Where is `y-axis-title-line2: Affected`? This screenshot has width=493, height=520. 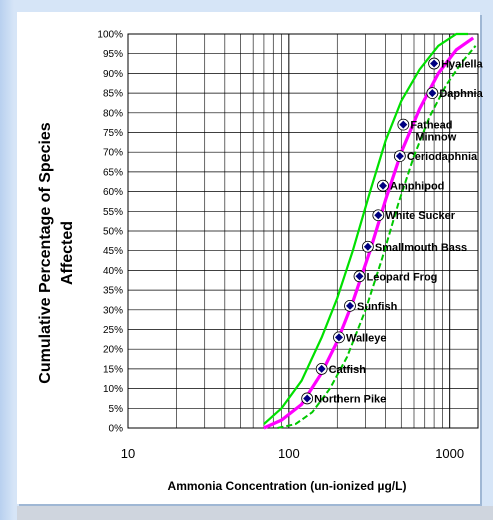 y-axis-title-line2: Affected is located at coordinates (67, 253).